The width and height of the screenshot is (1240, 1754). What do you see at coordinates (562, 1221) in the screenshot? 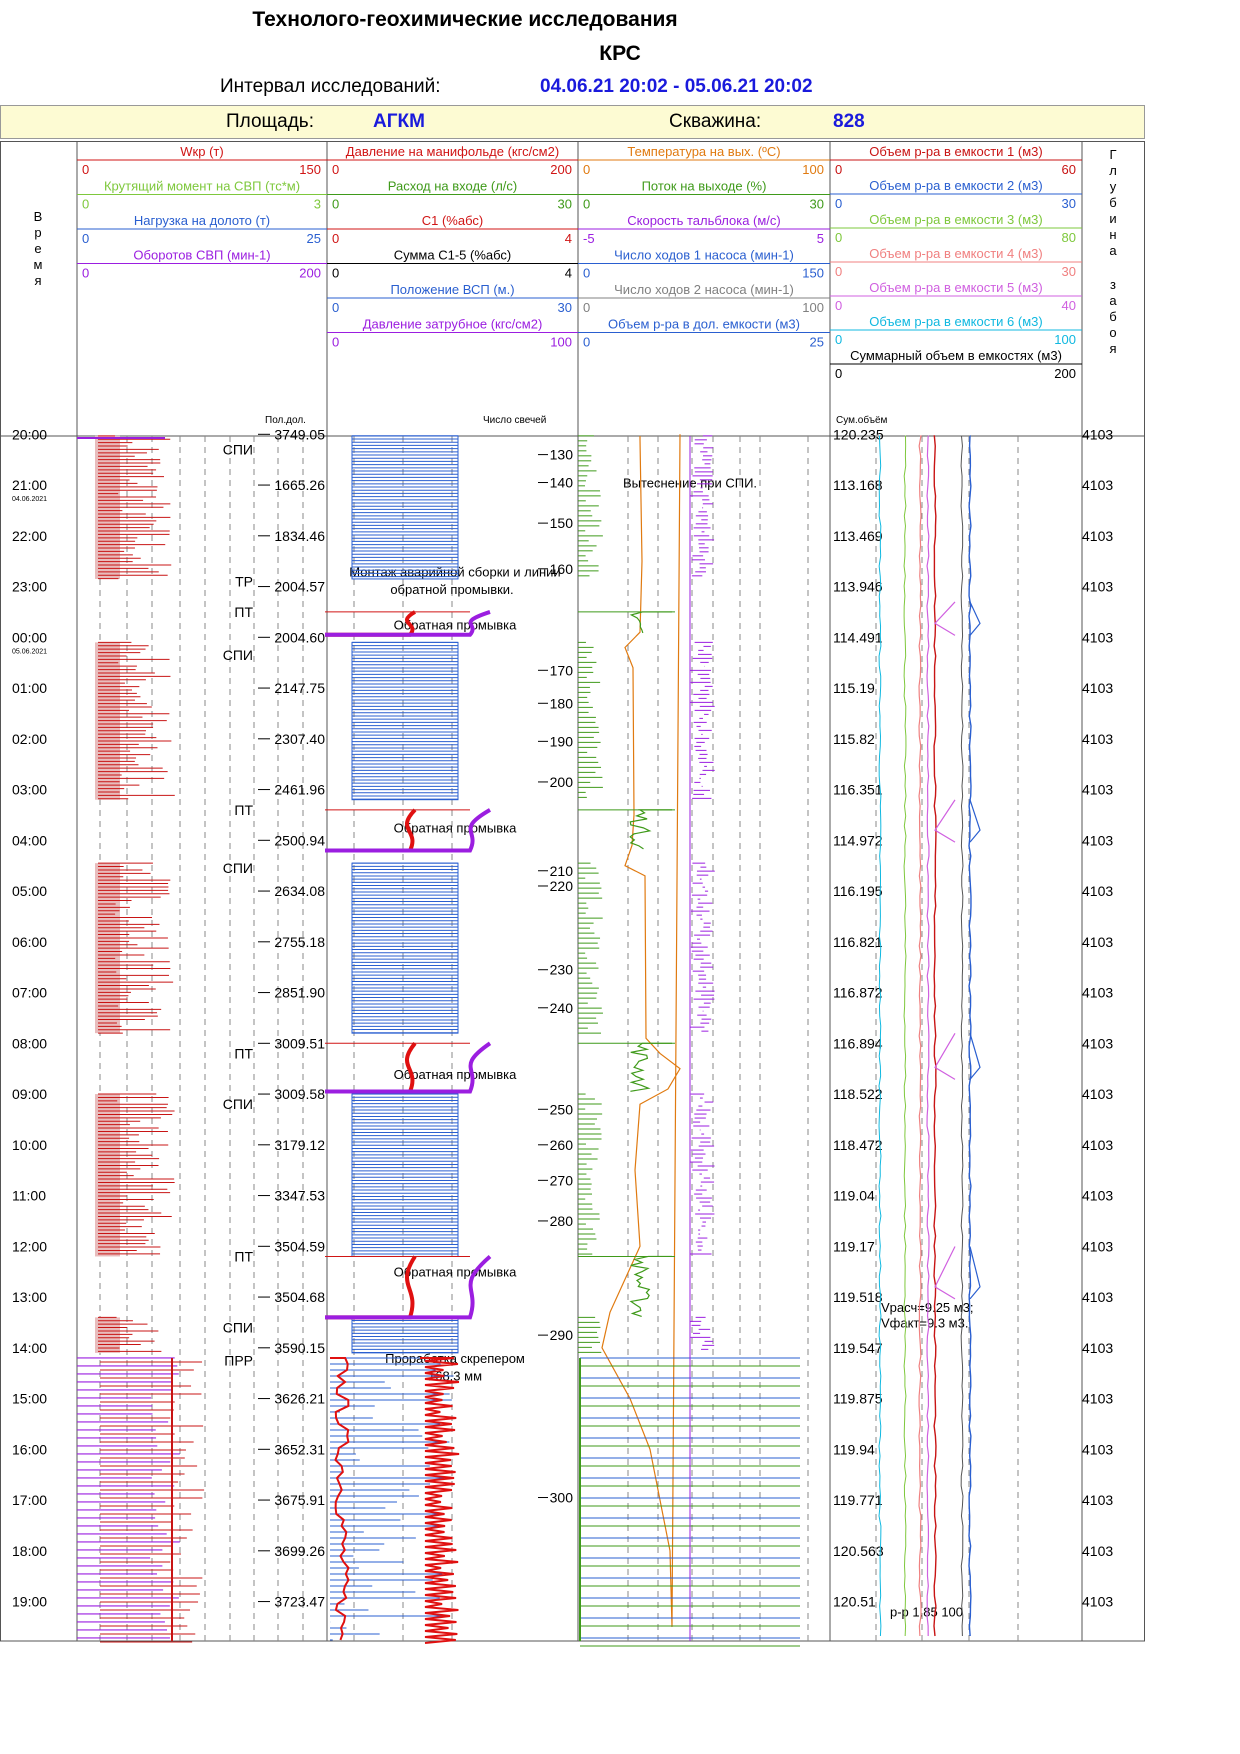
I see `stand-count-value: 280` at bounding box center [562, 1221].